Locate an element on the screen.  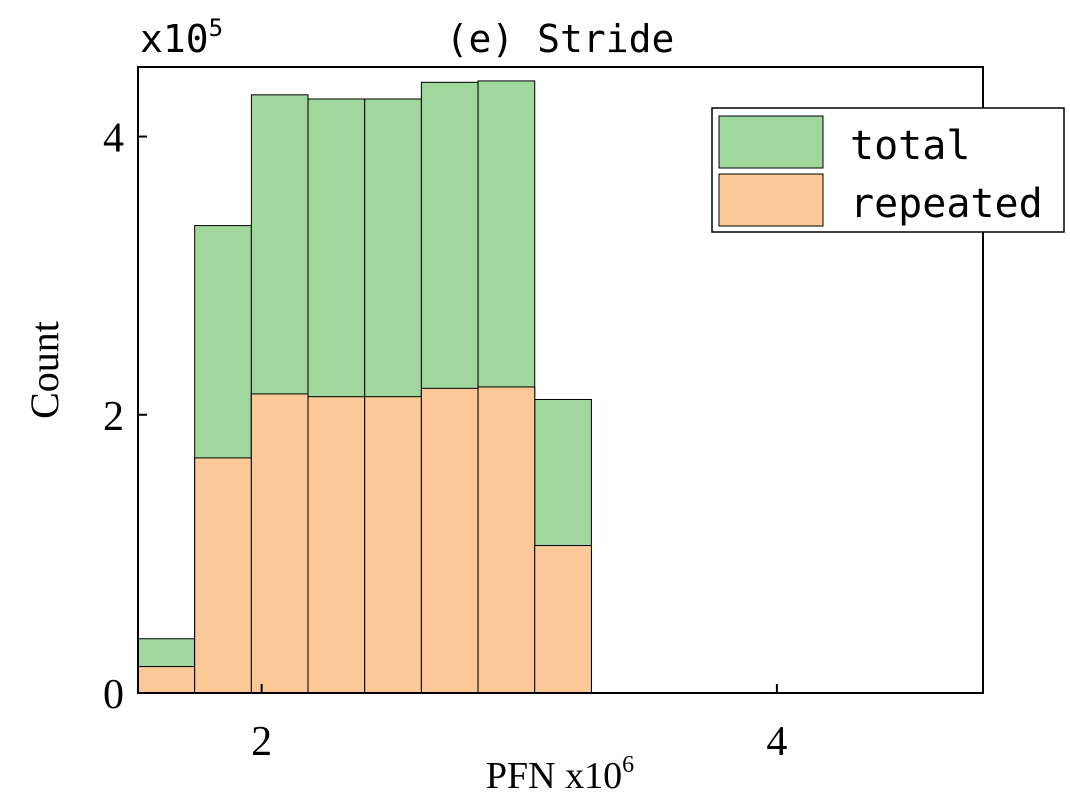
y-multiplier-label: x105 is located at coordinates (181, 37).